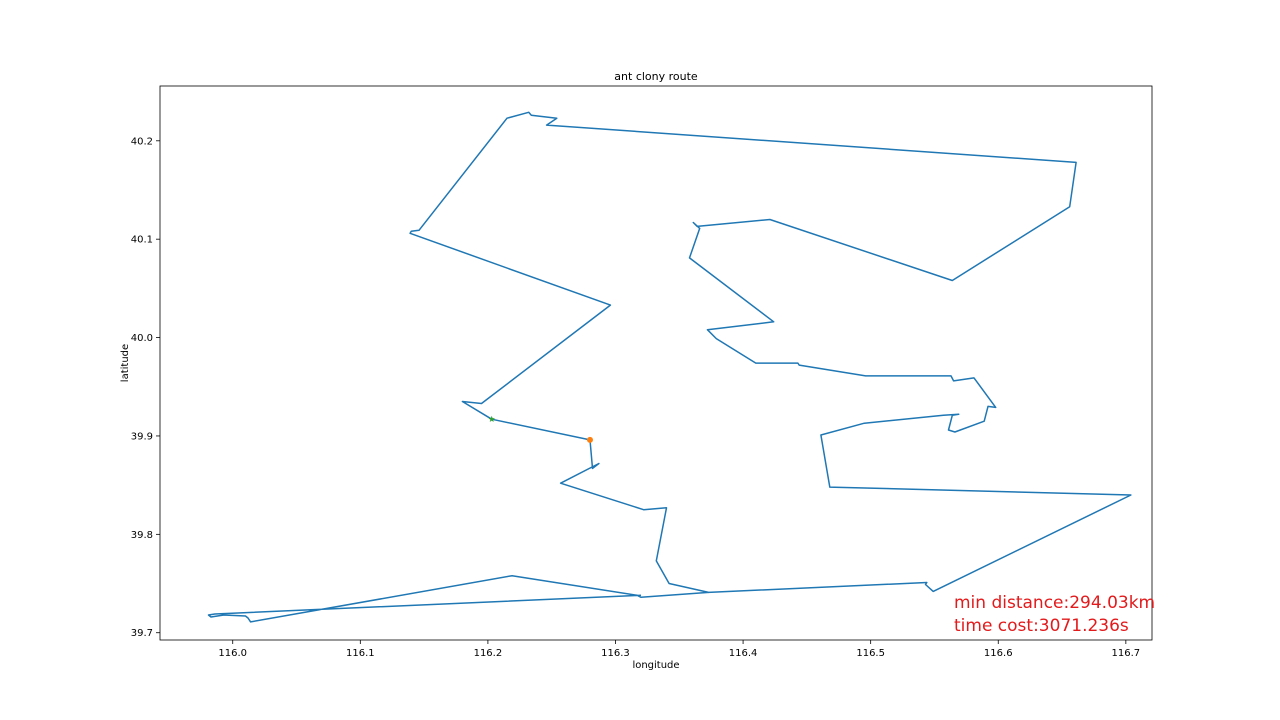 This screenshot has height=720, width=1280. What do you see at coordinates (142, 141) in the screenshot?
I see `y-tick-label: 40.2` at bounding box center [142, 141].